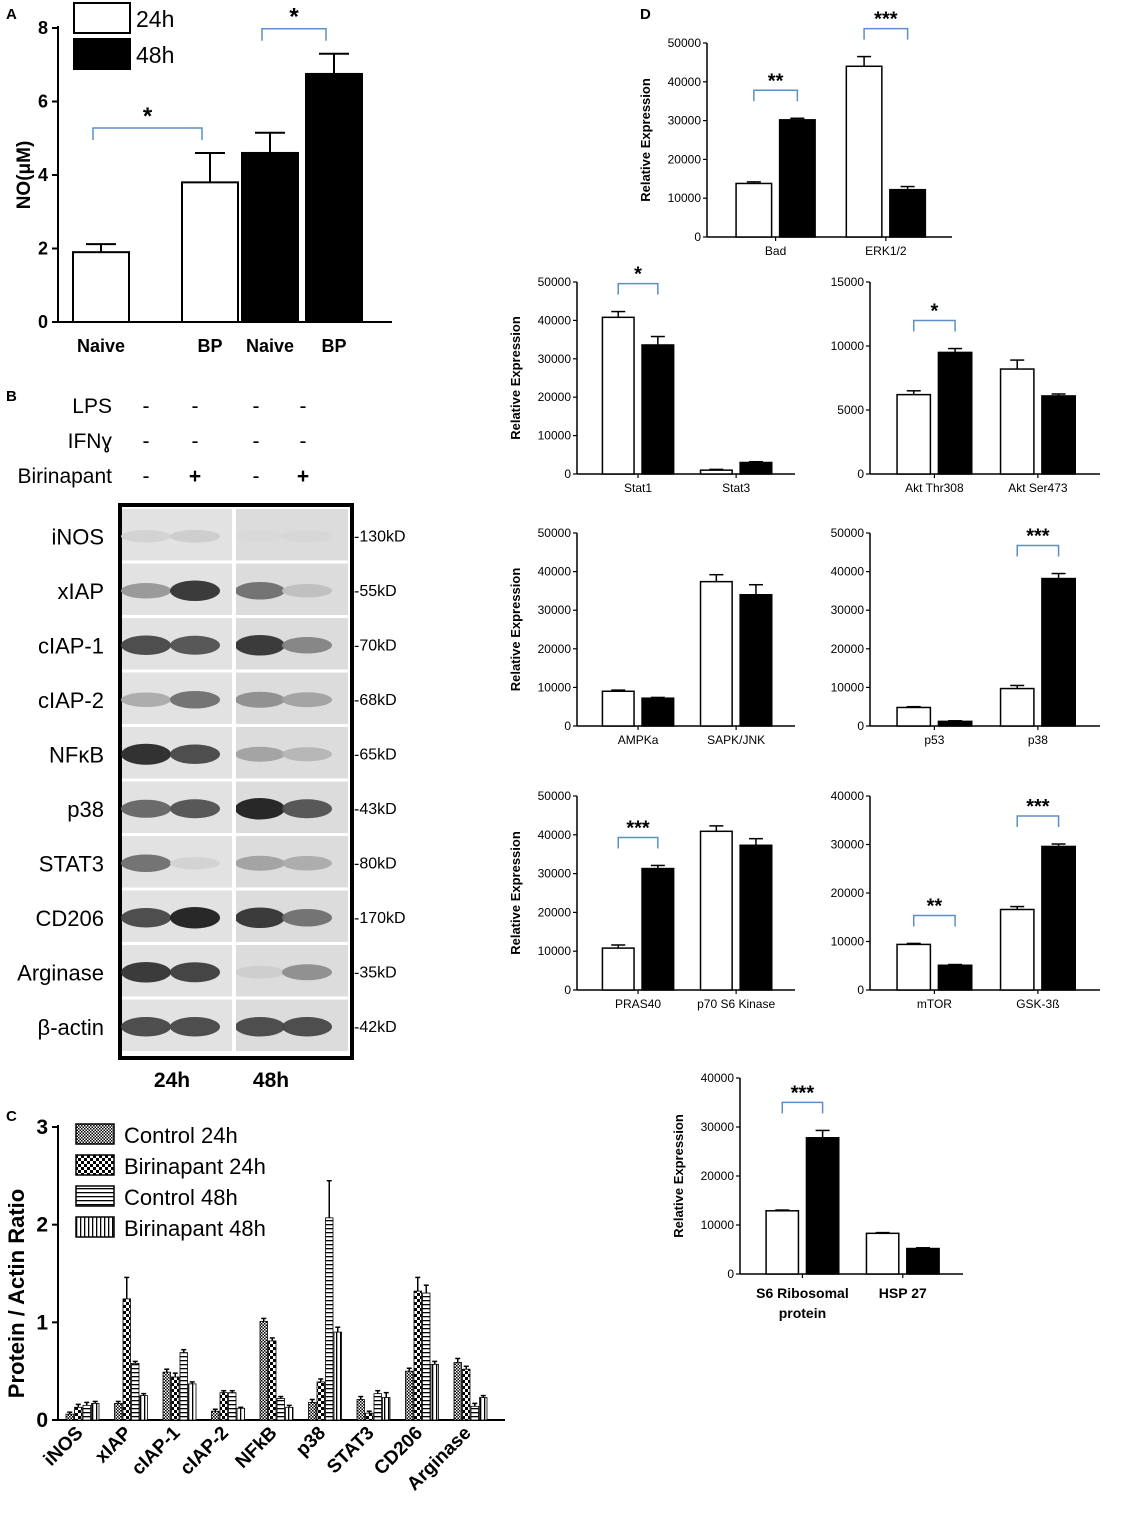 Image resolution: width=1130 pixels, height=1518 pixels. What do you see at coordinates (375, 863) in the screenshot?
I see `kd-label: -80kD` at bounding box center [375, 863].